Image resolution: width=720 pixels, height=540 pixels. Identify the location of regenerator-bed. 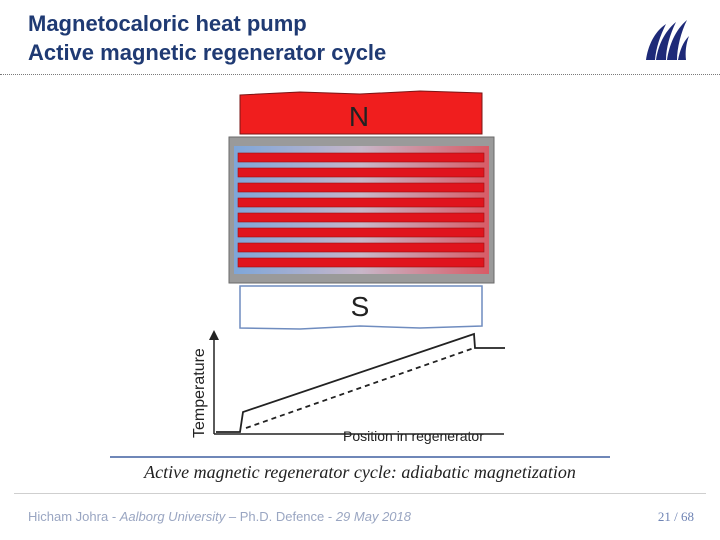
(361, 210).